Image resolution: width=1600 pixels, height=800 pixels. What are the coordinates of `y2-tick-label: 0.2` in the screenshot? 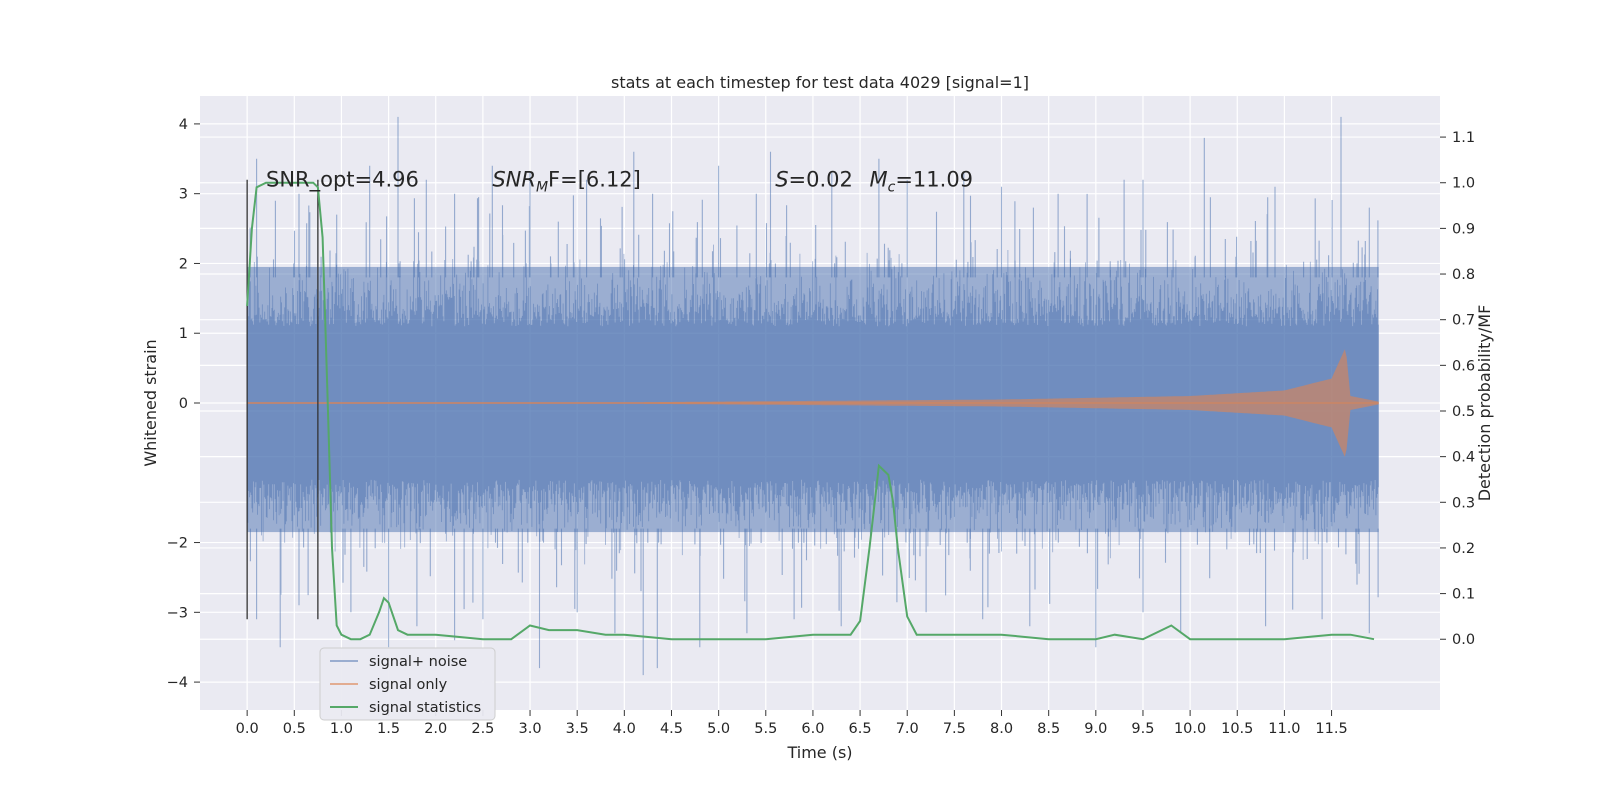 It's located at (1463, 549).